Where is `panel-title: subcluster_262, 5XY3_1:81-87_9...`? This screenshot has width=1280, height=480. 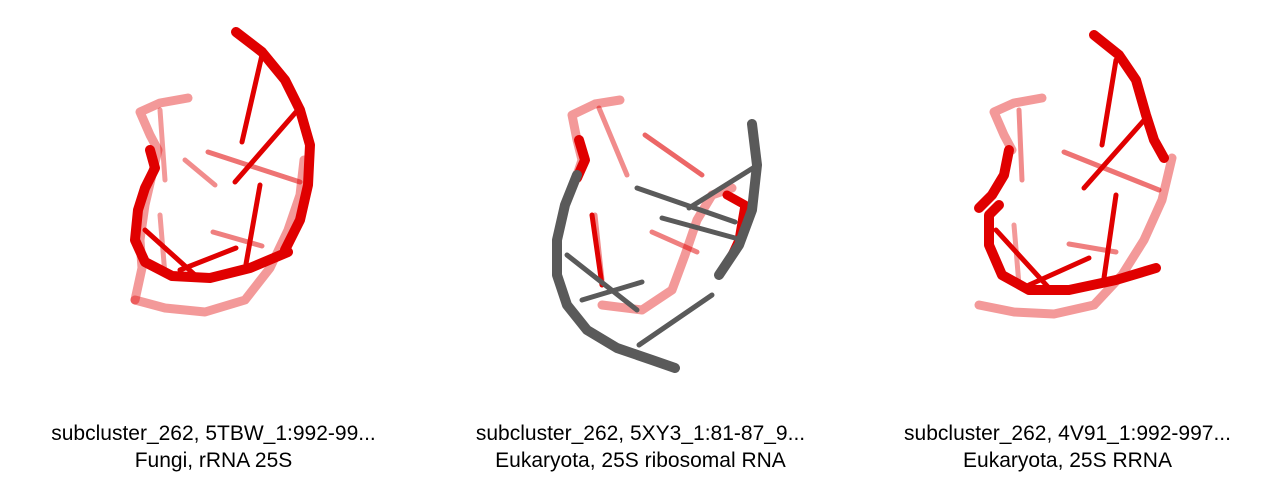
panel-title: subcluster_262, 5XY3_1:81-87_9... is located at coordinates (640, 433).